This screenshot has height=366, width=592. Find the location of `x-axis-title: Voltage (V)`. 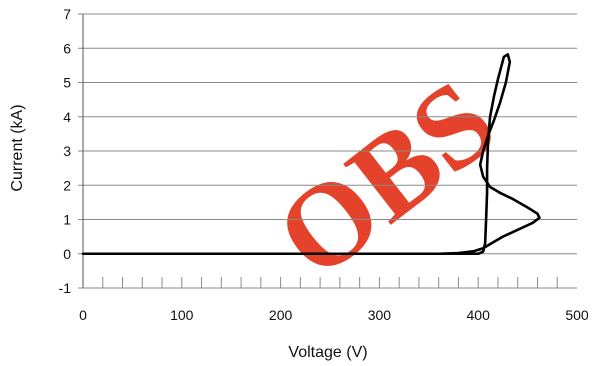

x-axis-title: Voltage (V) is located at coordinates (327, 352).